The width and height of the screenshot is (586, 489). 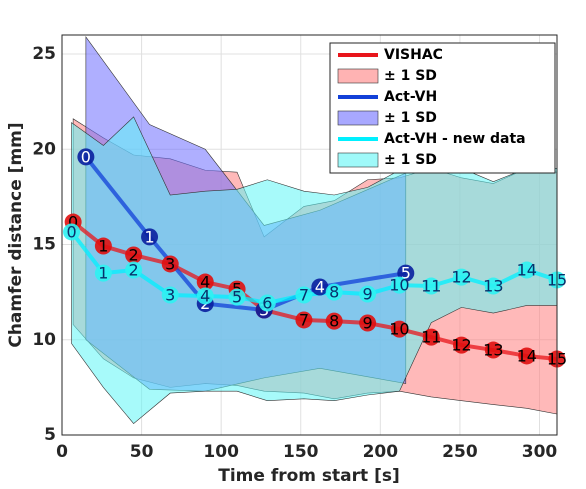 I want to click on legend-label: VISHAC, so click(x=413, y=55).